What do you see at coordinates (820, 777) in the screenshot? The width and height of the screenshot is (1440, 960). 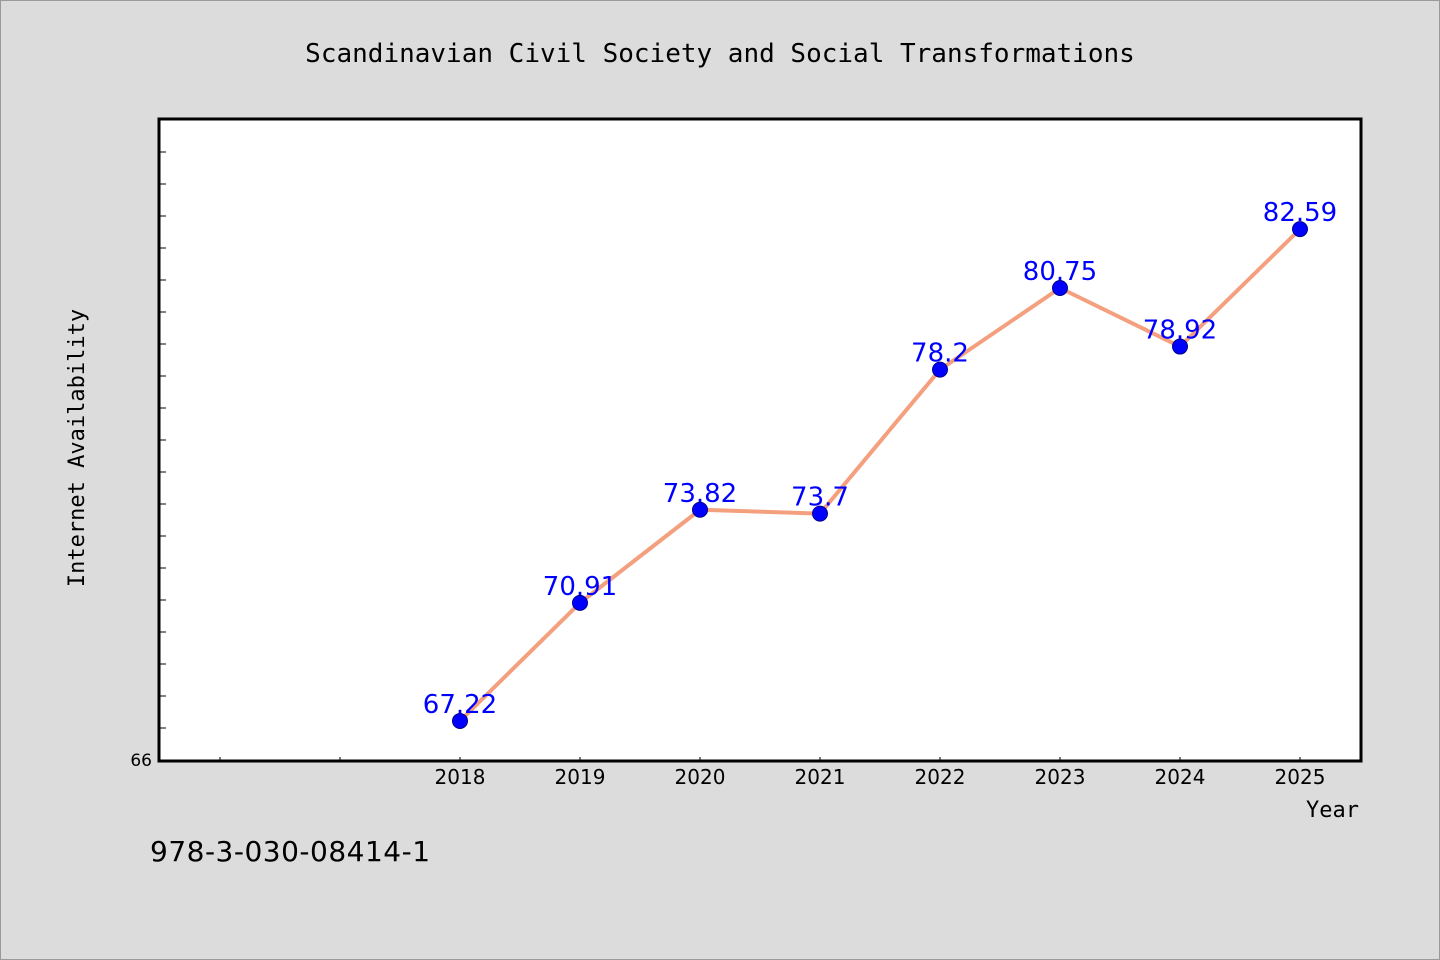 I see `x-tick-label: 2021` at bounding box center [820, 777].